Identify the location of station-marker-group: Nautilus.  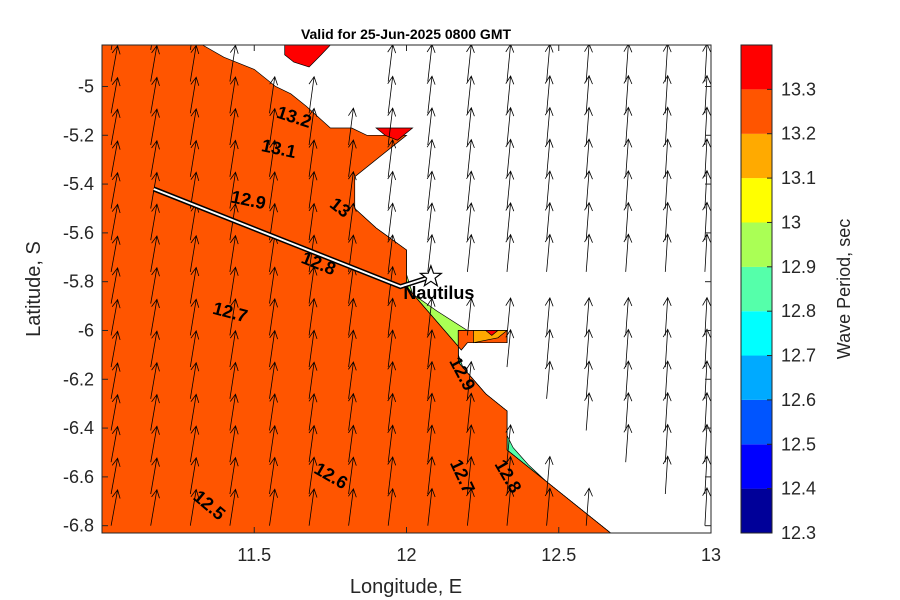
(438, 283).